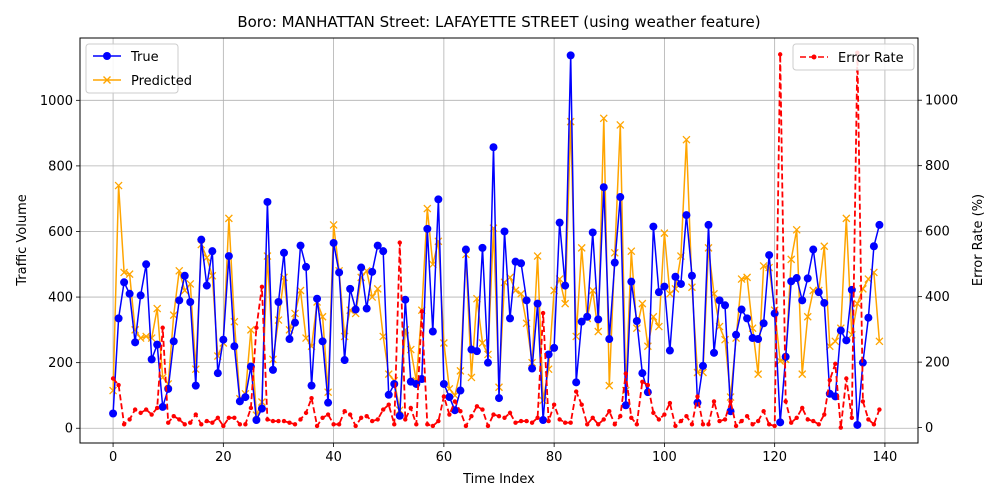 This screenshot has width=1000, height=500. I want to click on x-tick-label: 80, so click(554, 457).